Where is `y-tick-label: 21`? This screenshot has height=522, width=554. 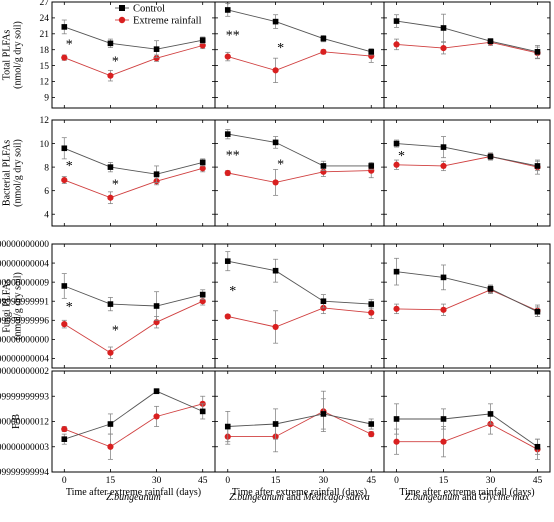
y-tick-label: 21 is located at coordinates (45, 35).